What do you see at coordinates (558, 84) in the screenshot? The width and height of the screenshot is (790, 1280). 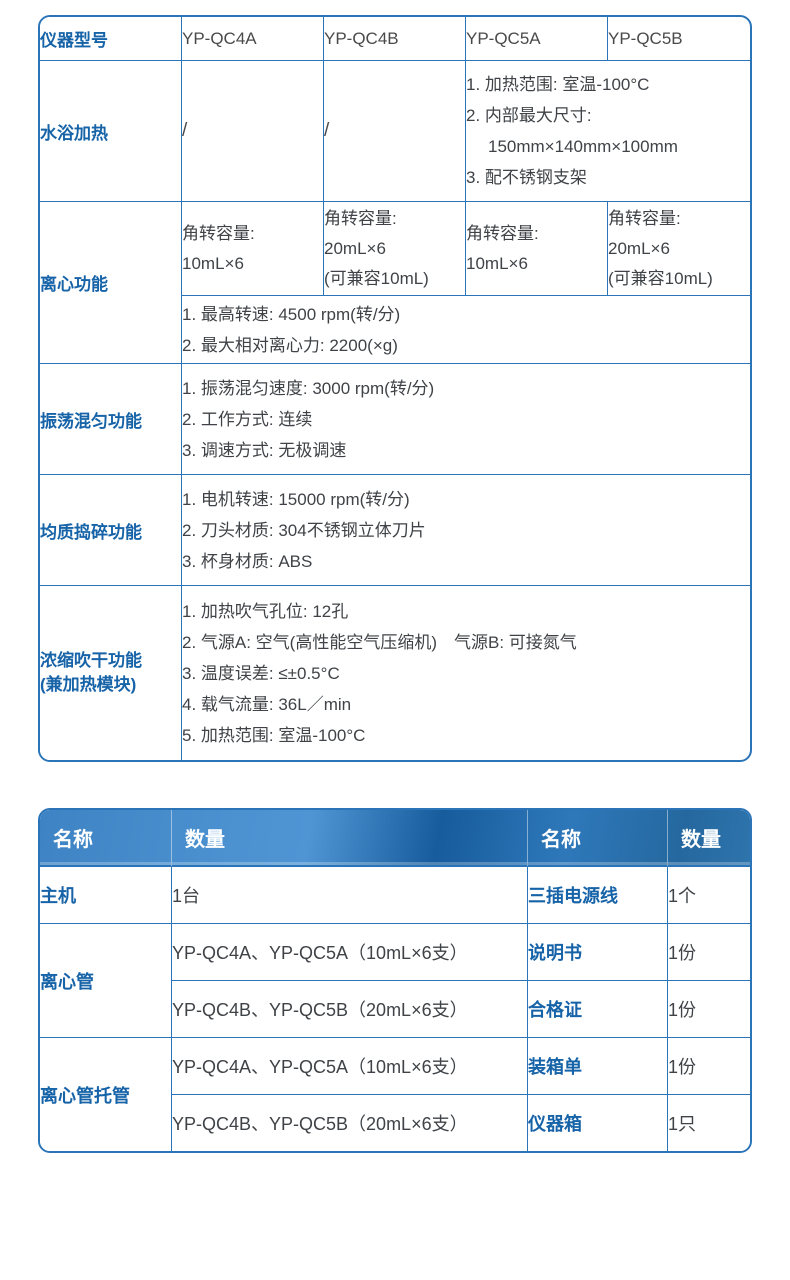 I see `spec-line: 1. 加热范围: 室温-100°C` at bounding box center [558, 84].